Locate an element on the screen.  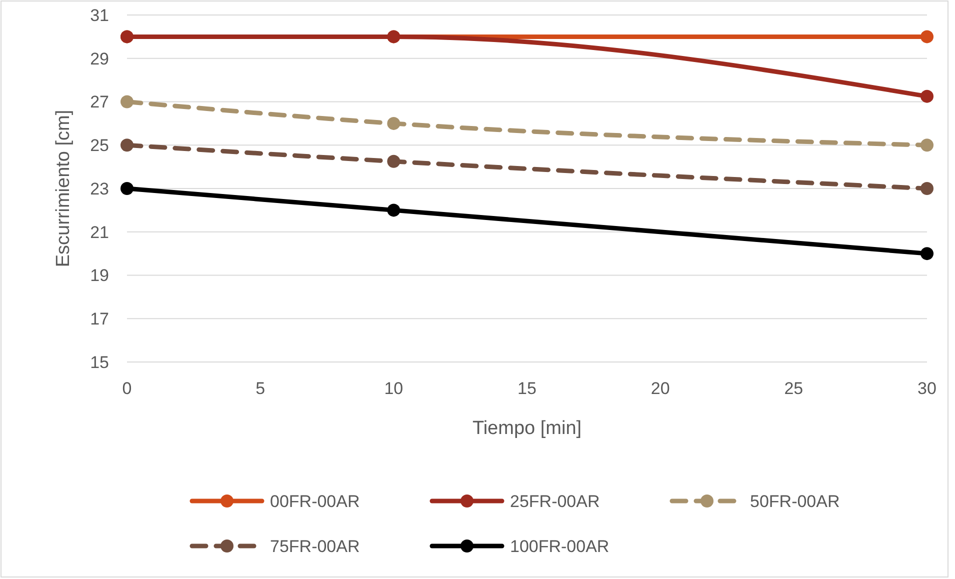
y-tick-label: 15 is located at coordinates (99, 362).